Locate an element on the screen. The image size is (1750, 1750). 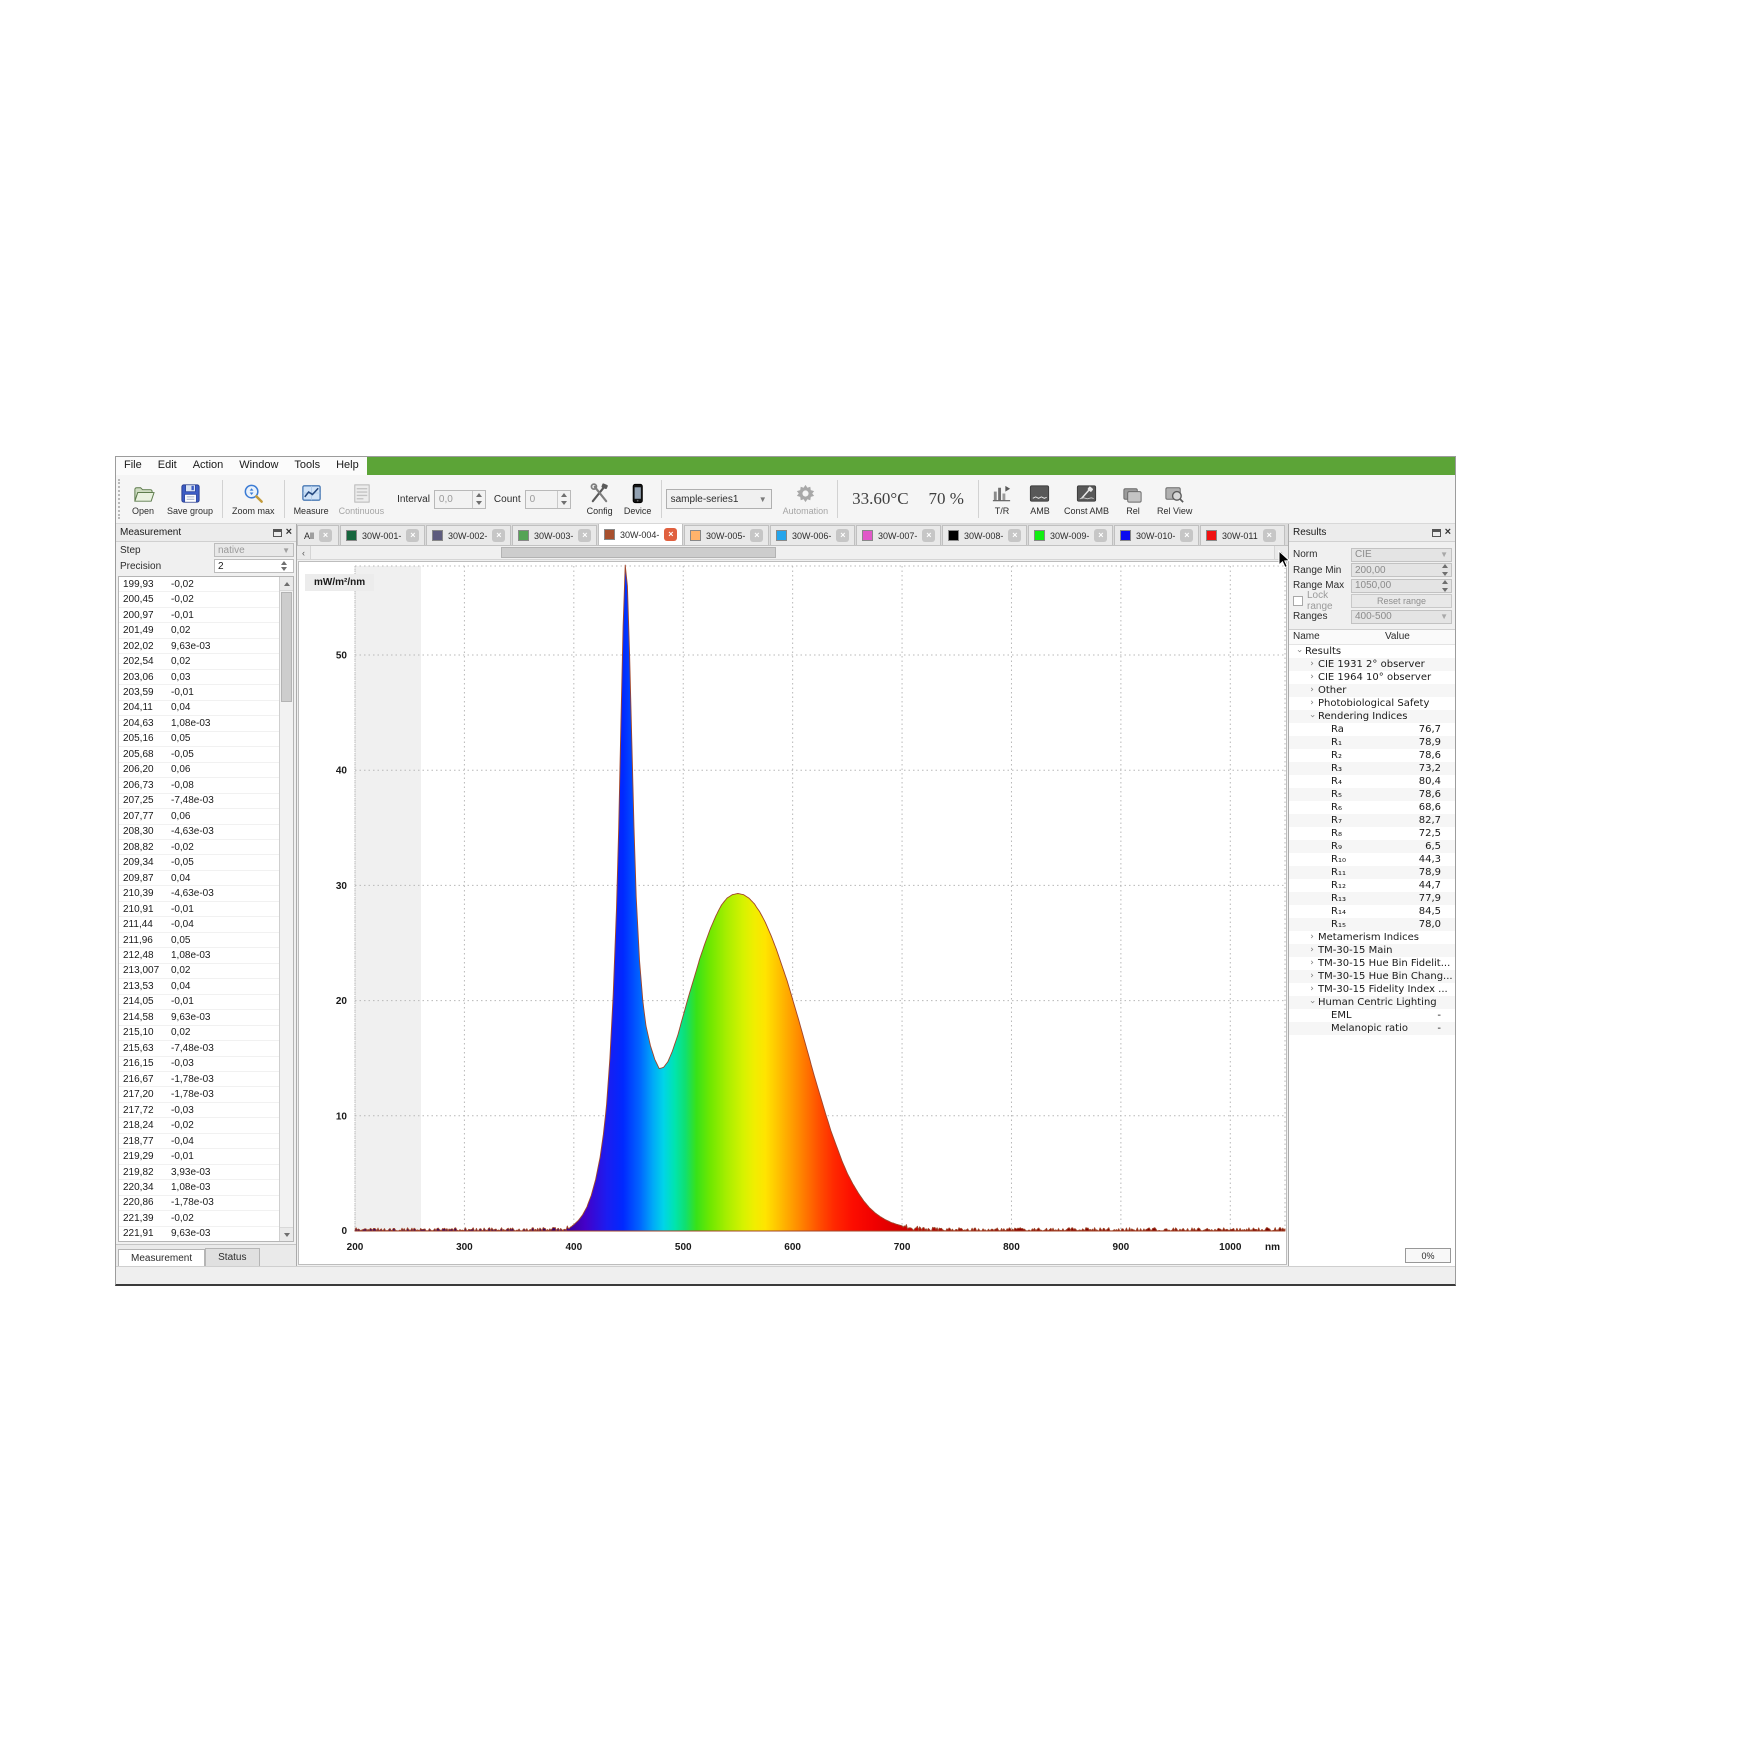
series-tab: 30W-006- × is located at coordinates (813, 535).